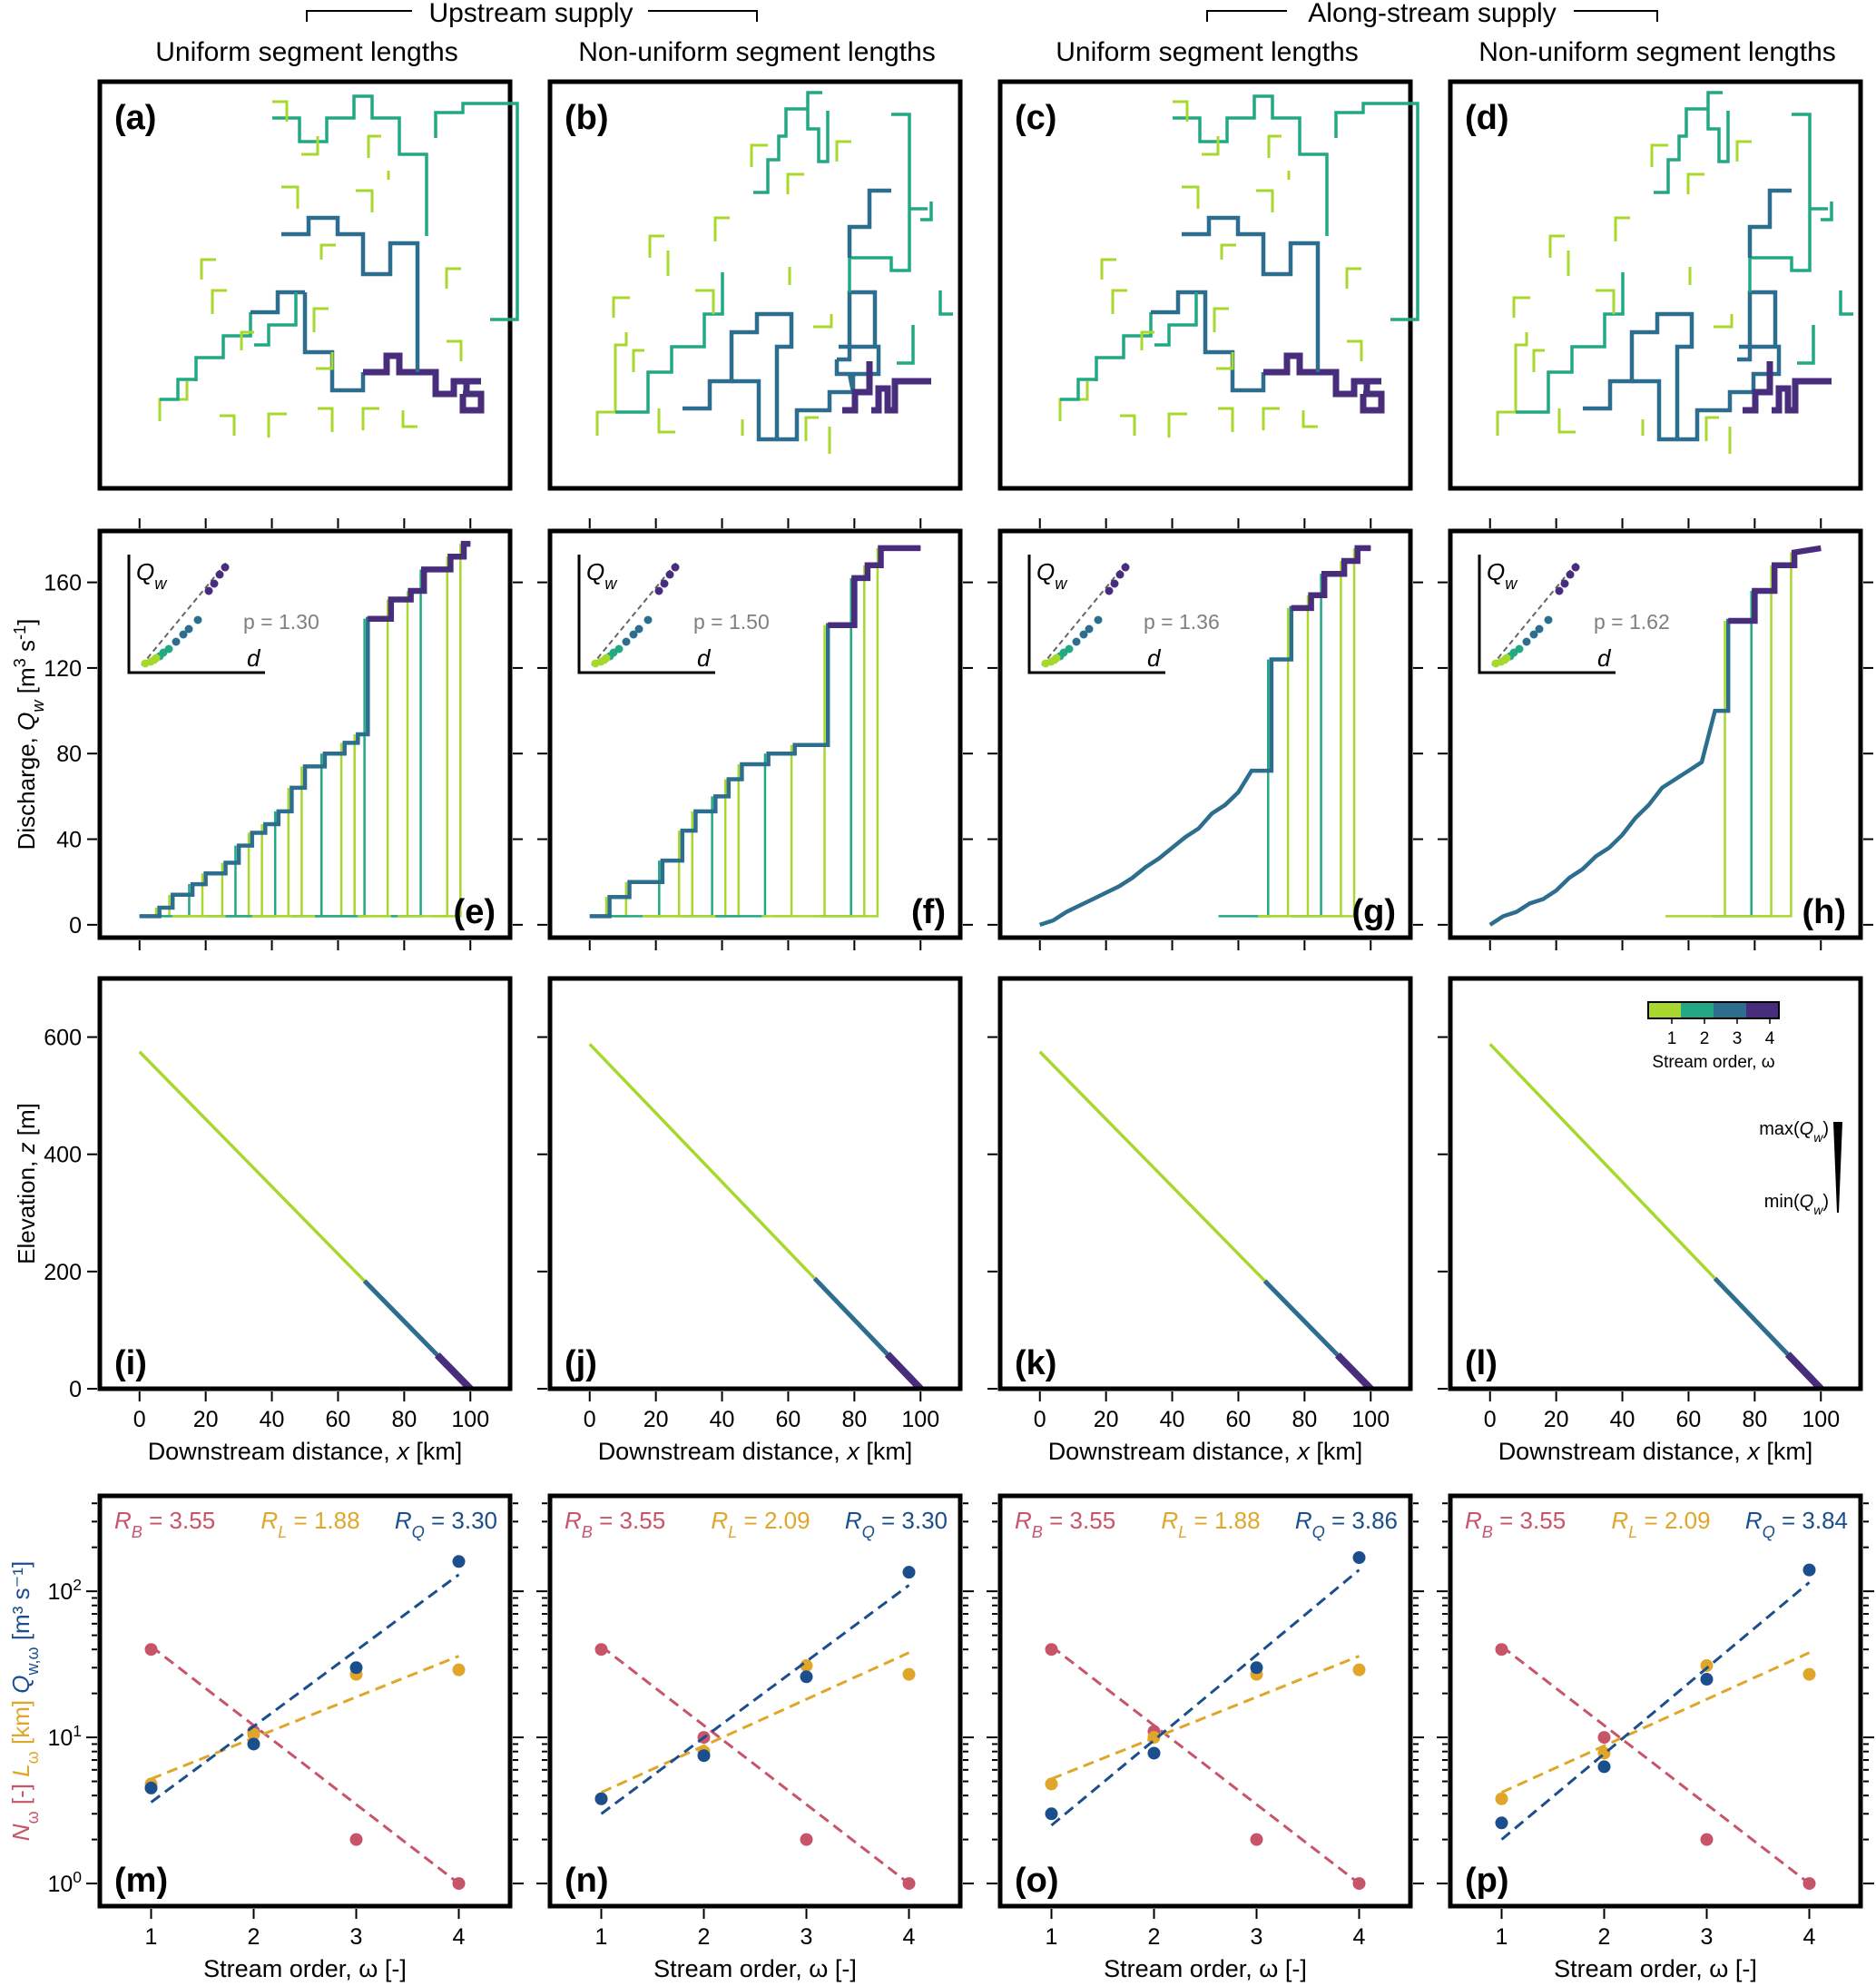  I want to click on x-tick-label: 0, so click(140, 1419).